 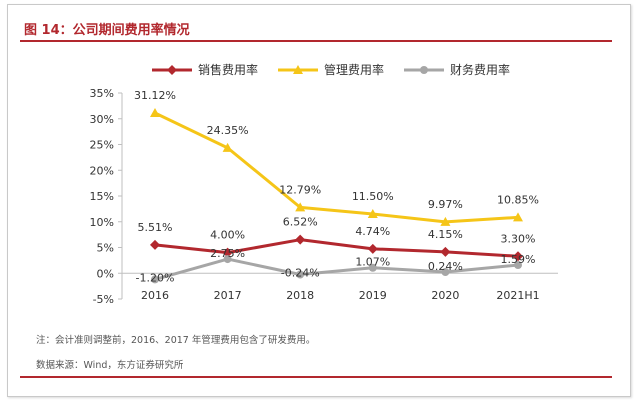 What do you see at coordinates (176, 340) in the screenshot?
I see `figure-note: 注：会计准则调整前，2016、2017 年管理费用包含了研发费用。` at bounding box center [176, 340].